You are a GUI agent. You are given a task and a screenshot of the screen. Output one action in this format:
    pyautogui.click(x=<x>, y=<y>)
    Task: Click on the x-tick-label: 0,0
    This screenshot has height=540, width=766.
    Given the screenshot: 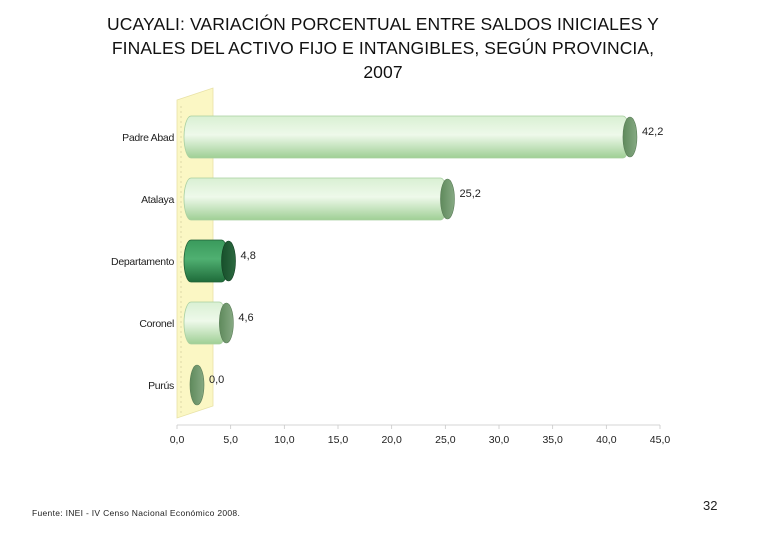 What is the action you would take?
    pyautogui.click(x=177, y=440)
    